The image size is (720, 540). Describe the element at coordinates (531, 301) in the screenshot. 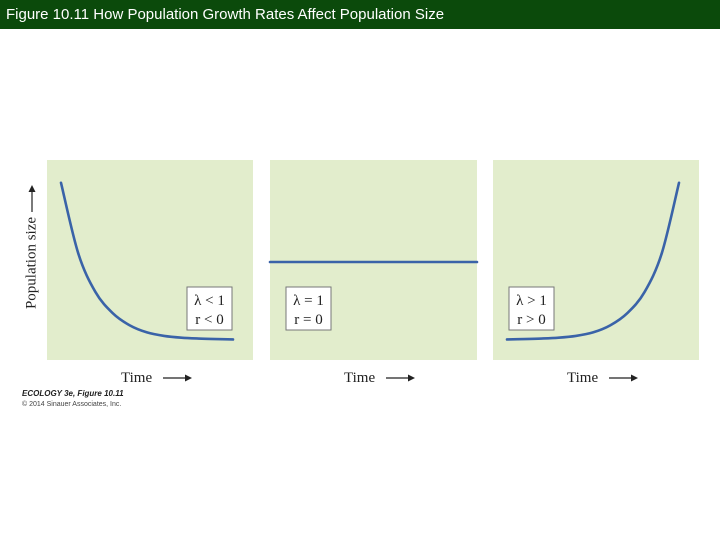

I see `legend-entry-3-1: λ > 1` at that location.